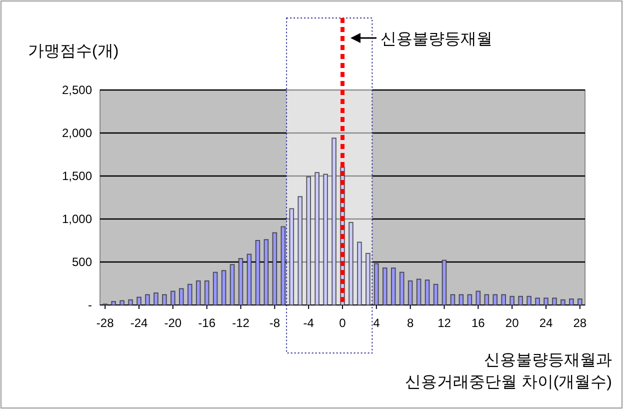  Describe the element at coordinates (342, 323) in the screenshot. I see `x-tick-label: 0` at that location.